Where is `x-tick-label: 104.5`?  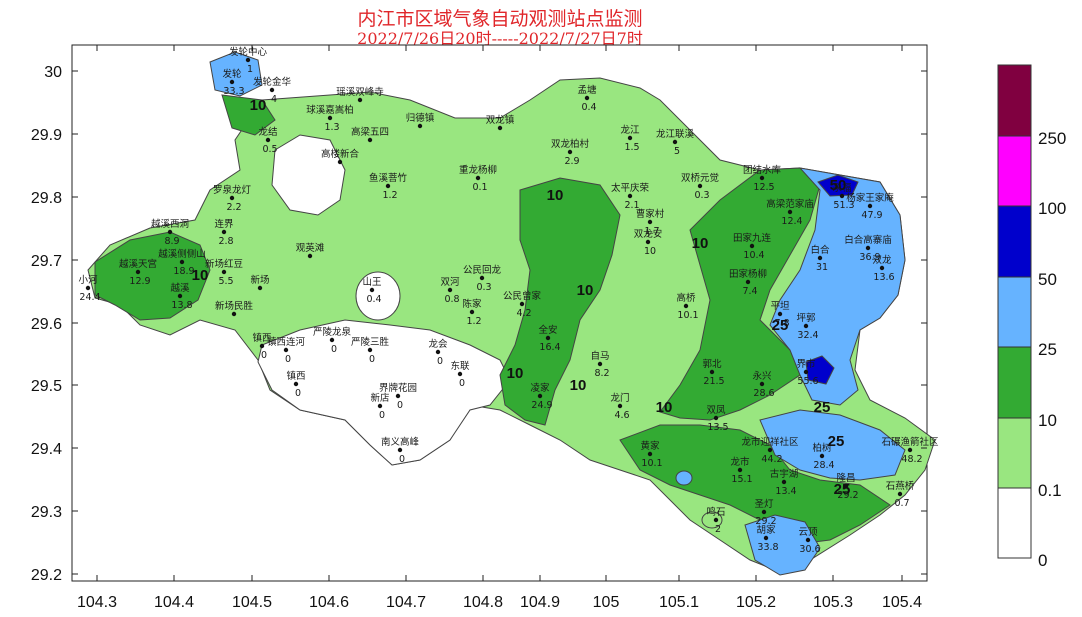 x-tick-label: 104.5 is located at coordinates (252, 602).